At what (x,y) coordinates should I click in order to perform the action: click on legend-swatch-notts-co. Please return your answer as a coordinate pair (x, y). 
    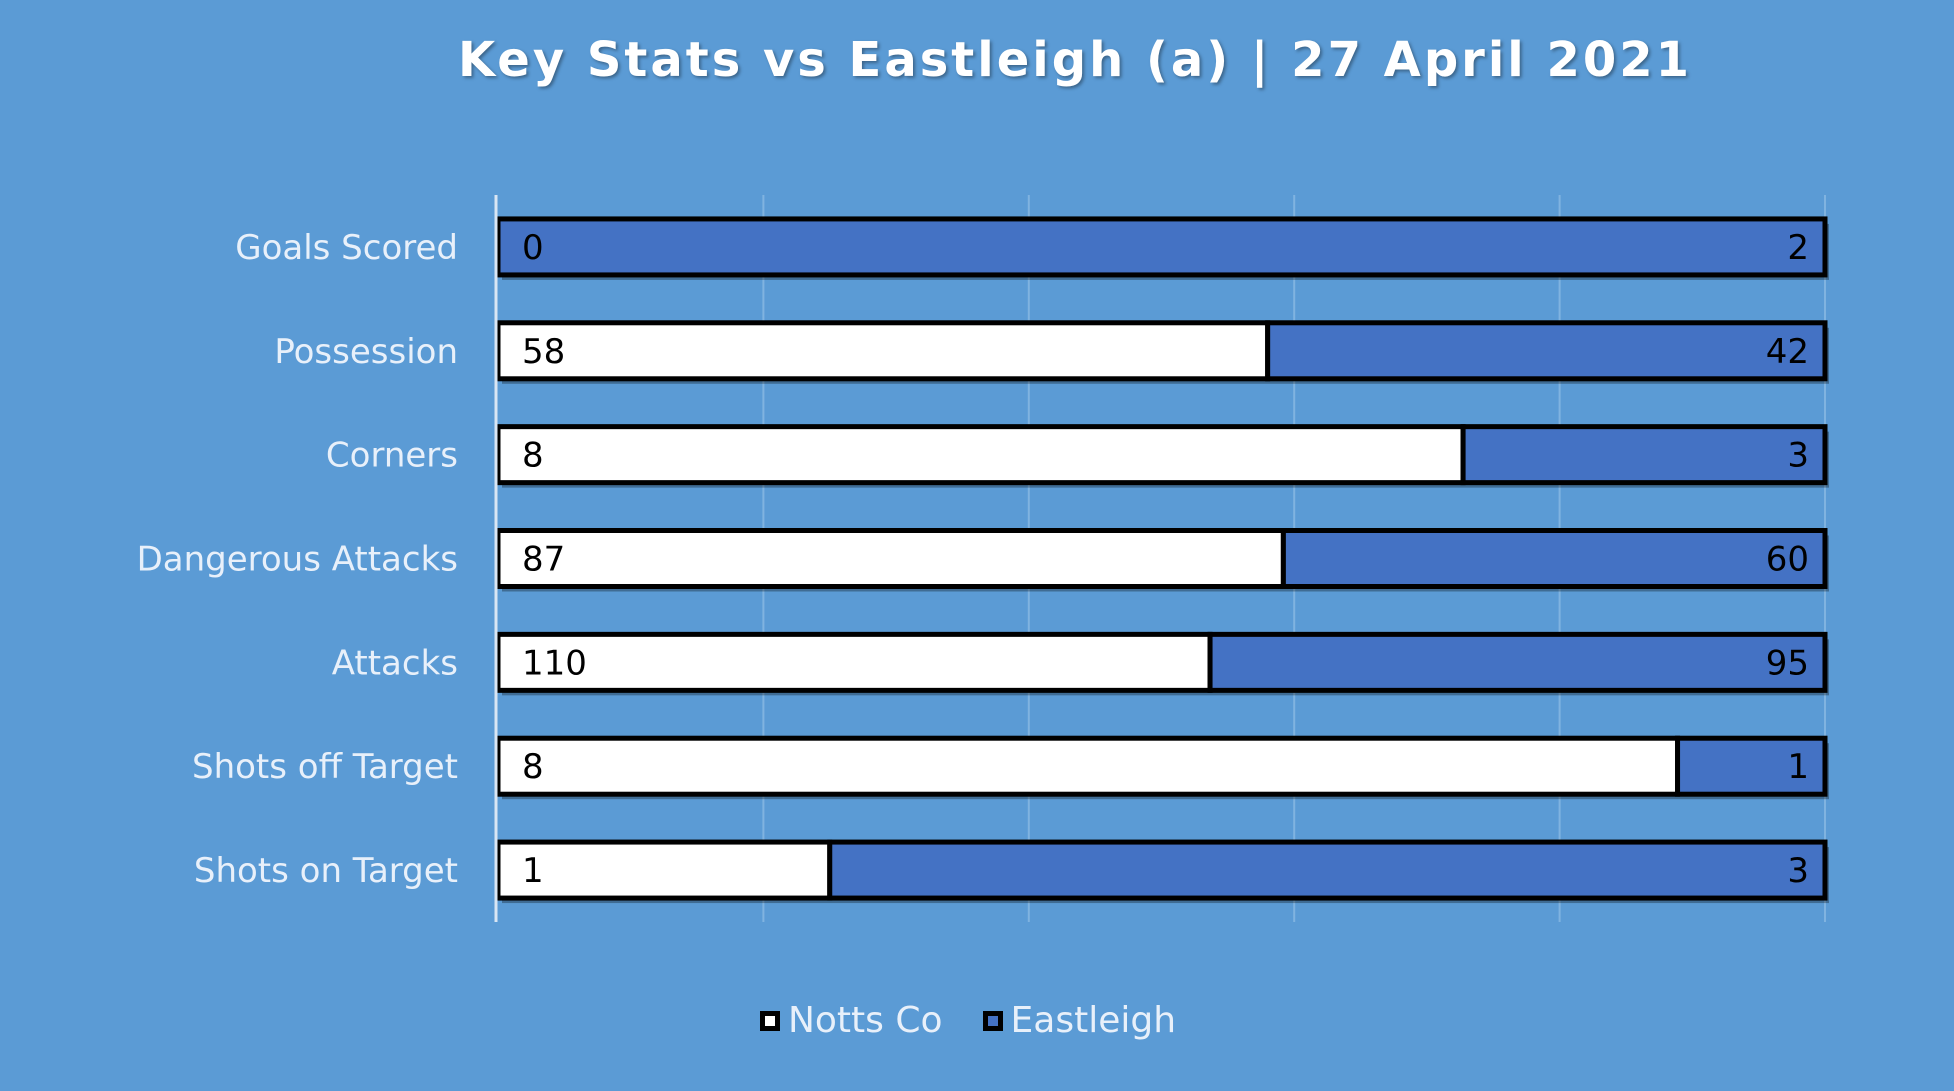
    Looking at the image, I should click on (769, 1020).